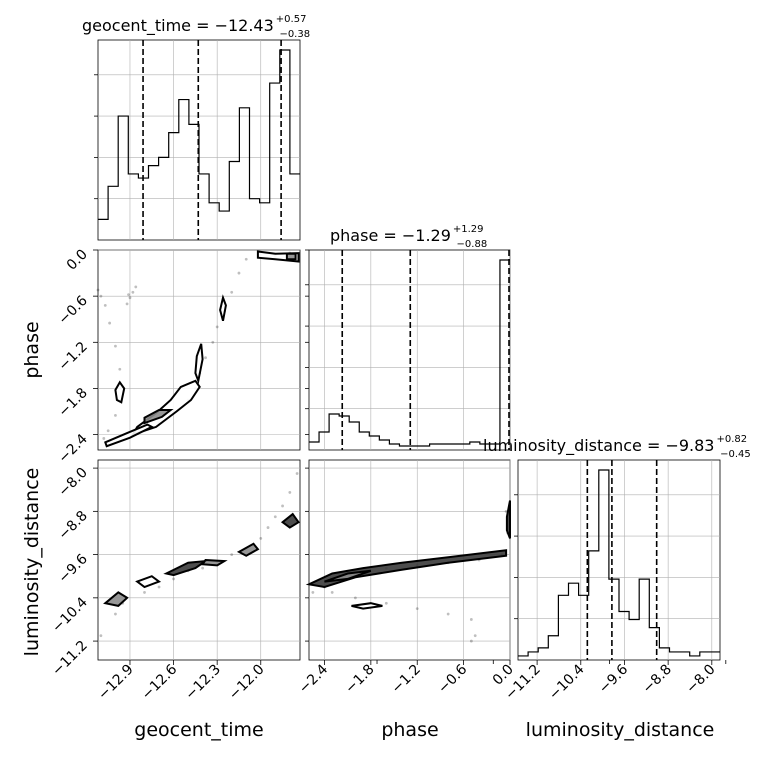 The height and width of the screenshot is (764, 760). What do you see at coordinates (700, 679) in the screenshot?
I see `xtick-label-luminosity_distance: −8.0` at bounding box center [700, 679].